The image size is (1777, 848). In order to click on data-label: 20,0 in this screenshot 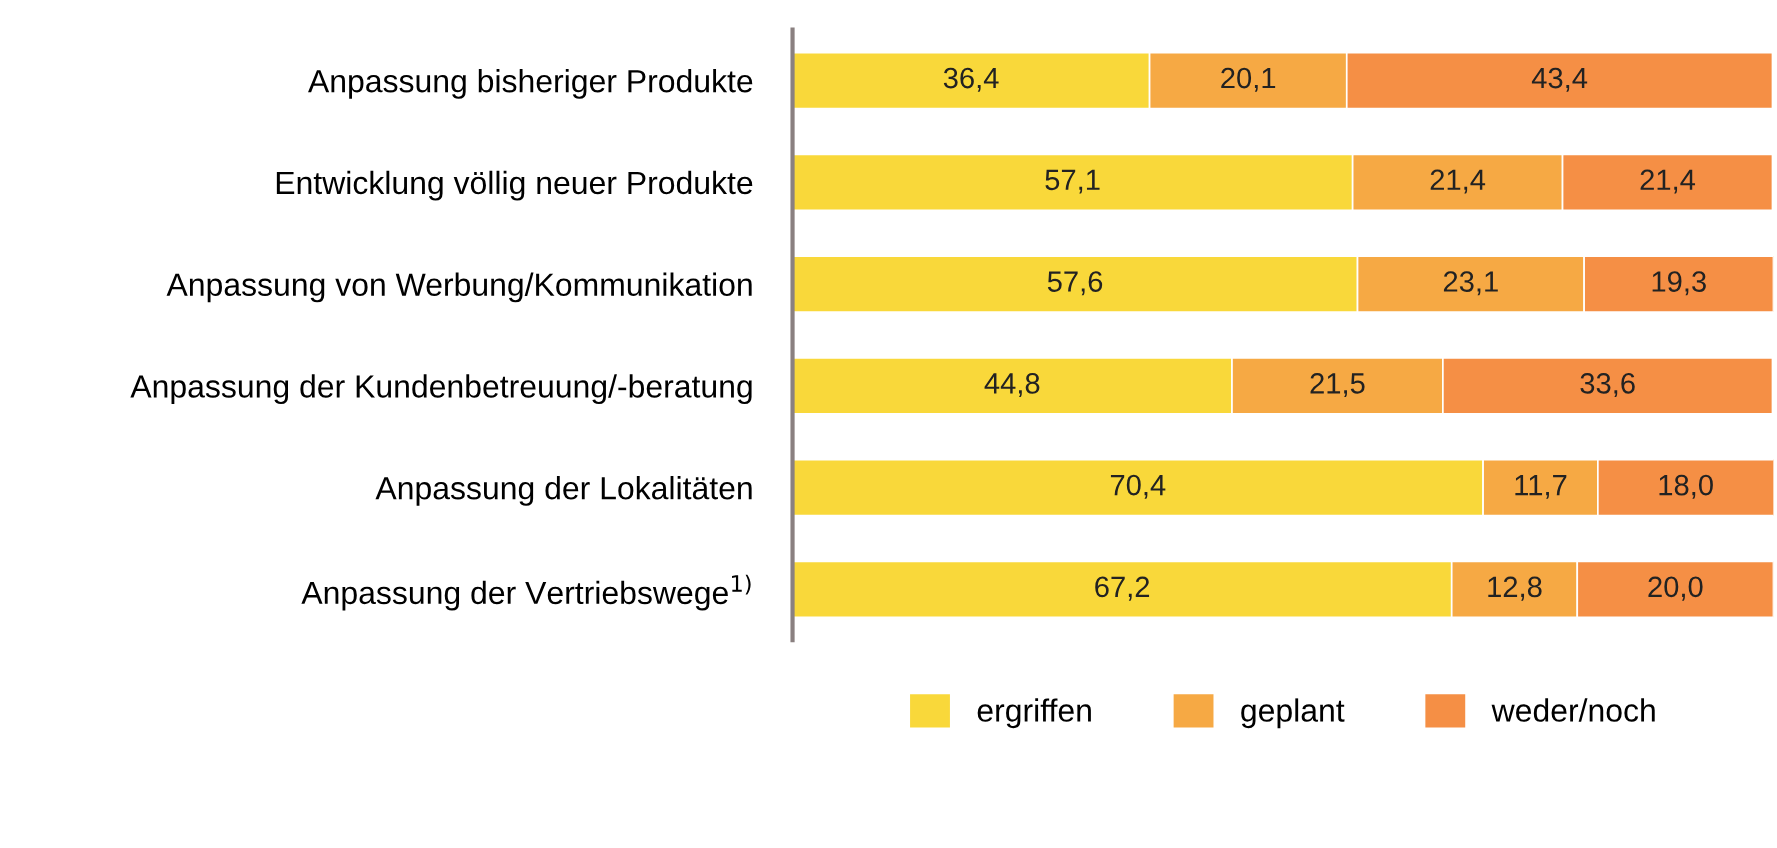, I will do `click(1675, 588)`.